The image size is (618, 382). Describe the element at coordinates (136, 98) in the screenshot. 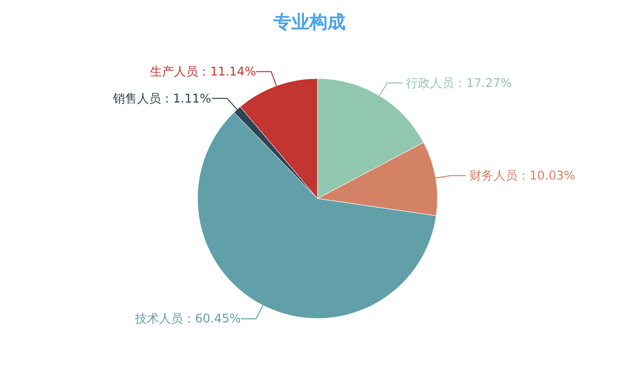

I see `slice-label: 销售人员` at that location.